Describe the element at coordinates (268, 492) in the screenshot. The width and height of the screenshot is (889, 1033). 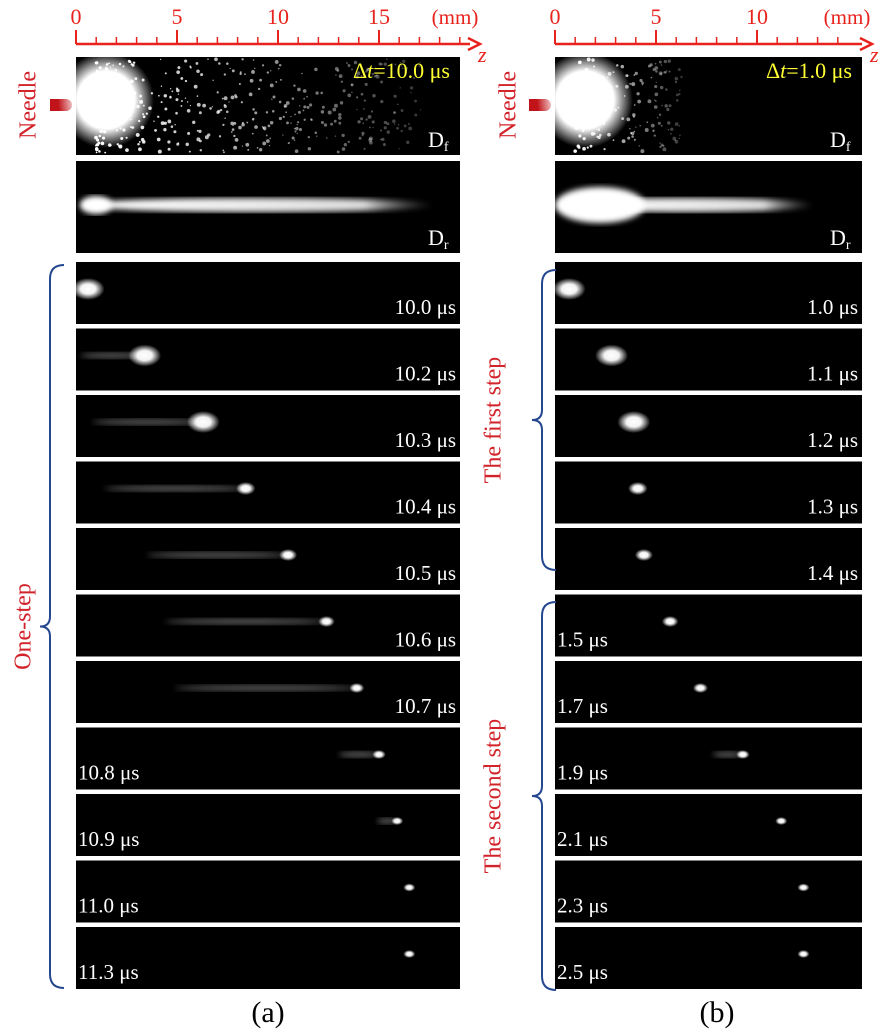
I see `frame-image` at that location.